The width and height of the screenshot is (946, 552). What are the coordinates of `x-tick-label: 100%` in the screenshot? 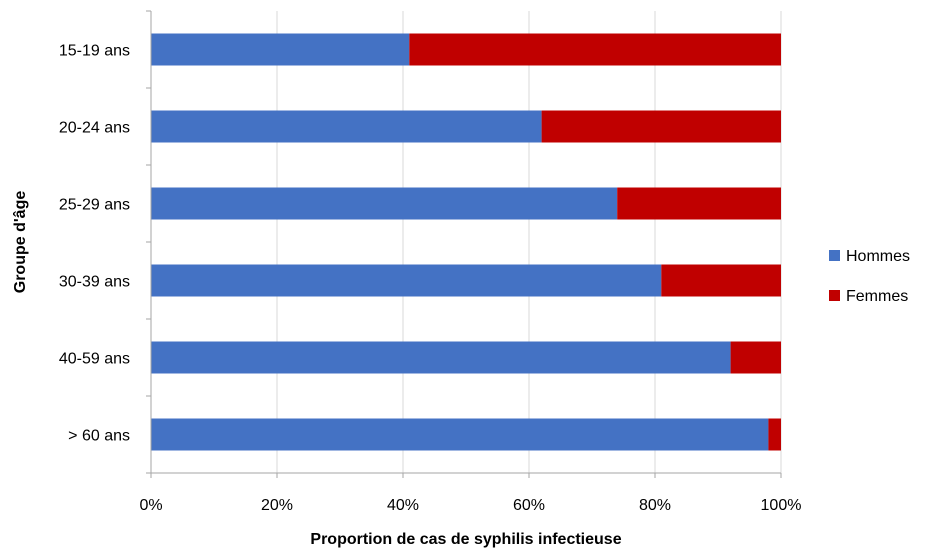 It's located at (781, 505).